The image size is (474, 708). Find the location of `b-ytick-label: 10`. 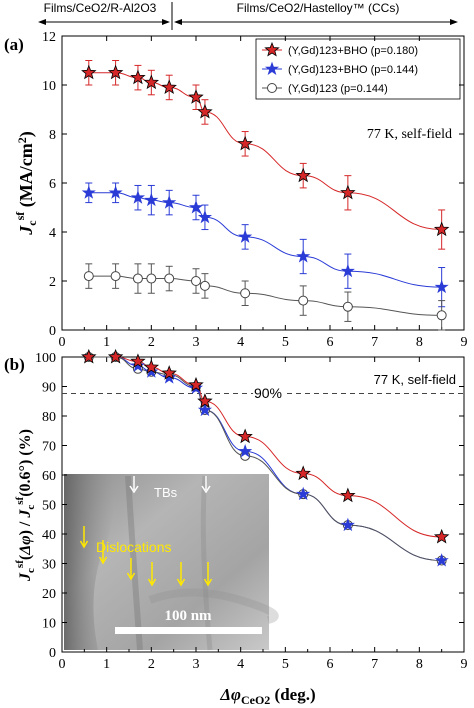

b-ytick-label: 10 is located at coordinates (49, 624).